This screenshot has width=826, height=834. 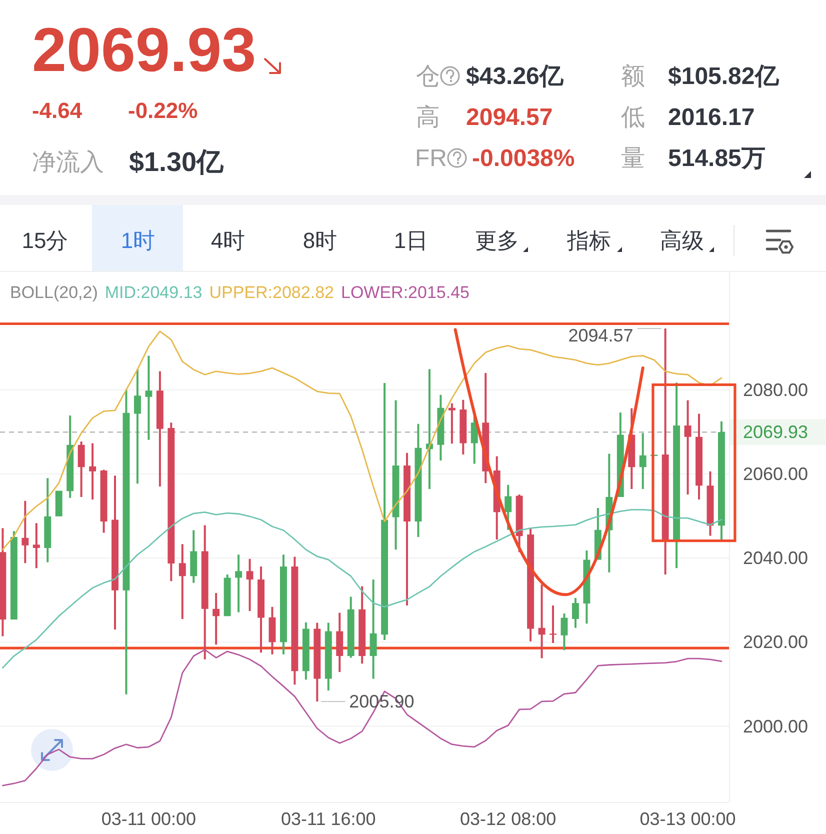 I want to click on text: 更多, so click(x=497, y=240).